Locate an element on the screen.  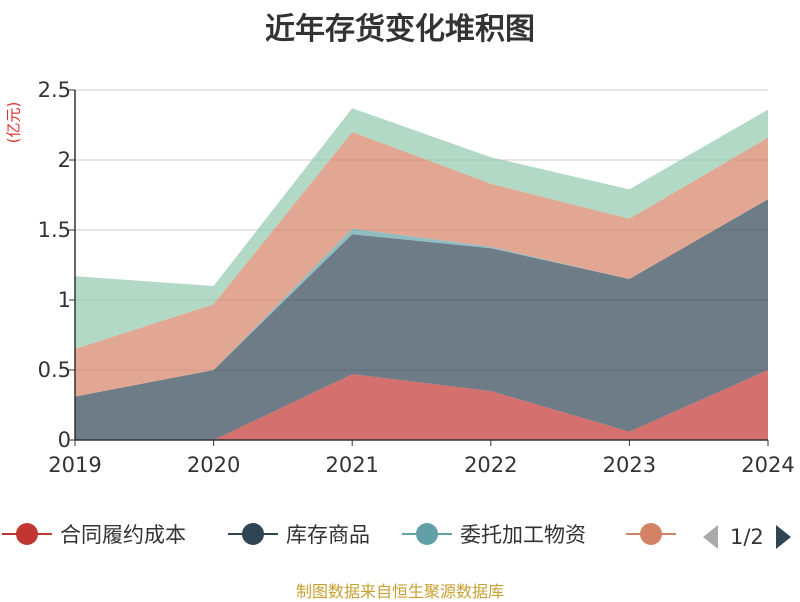
chart-title: 近年存货变化堆积图 is located at coordinates (400, 29).